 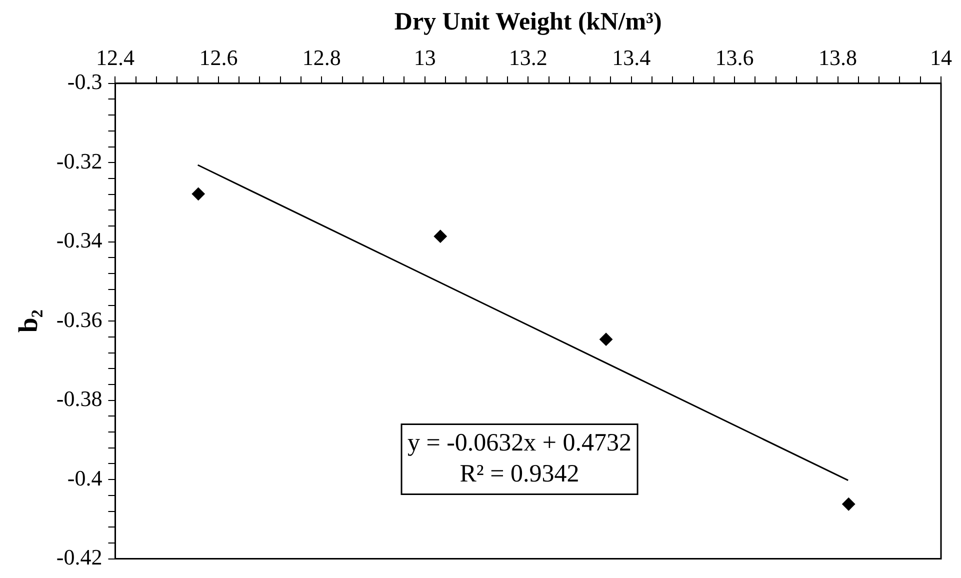 I want to click on x-tick-label: 13.4, so click(x=631, y=57).